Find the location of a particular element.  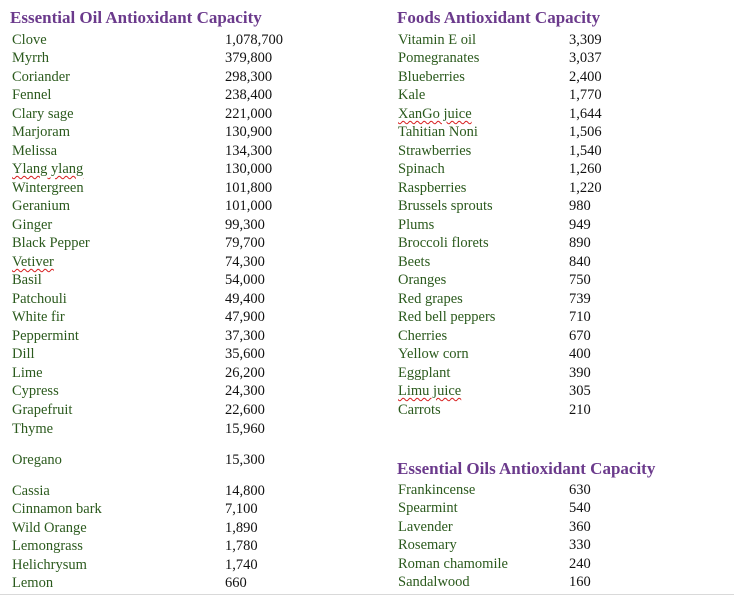

item-name: Lemongrass is located at coordinates (47, 546).